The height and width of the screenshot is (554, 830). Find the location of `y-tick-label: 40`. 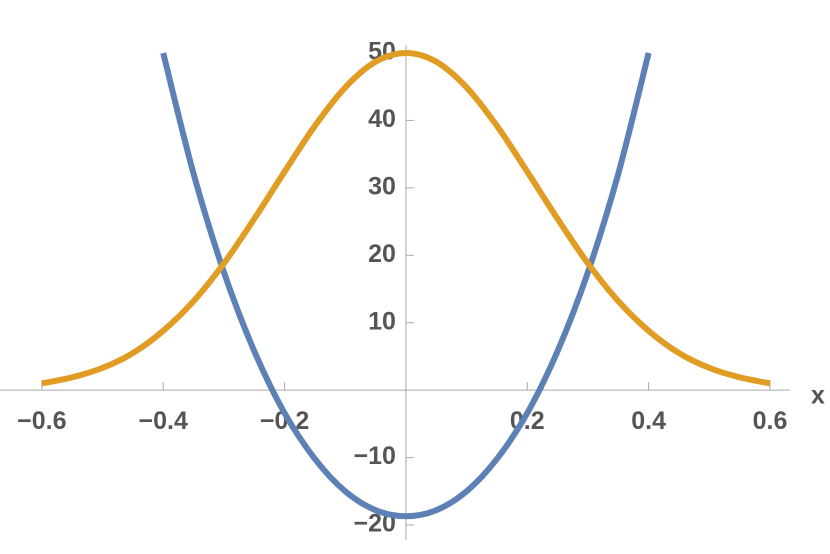

y-tick-label: 40 is located at coordinates (382, 119).